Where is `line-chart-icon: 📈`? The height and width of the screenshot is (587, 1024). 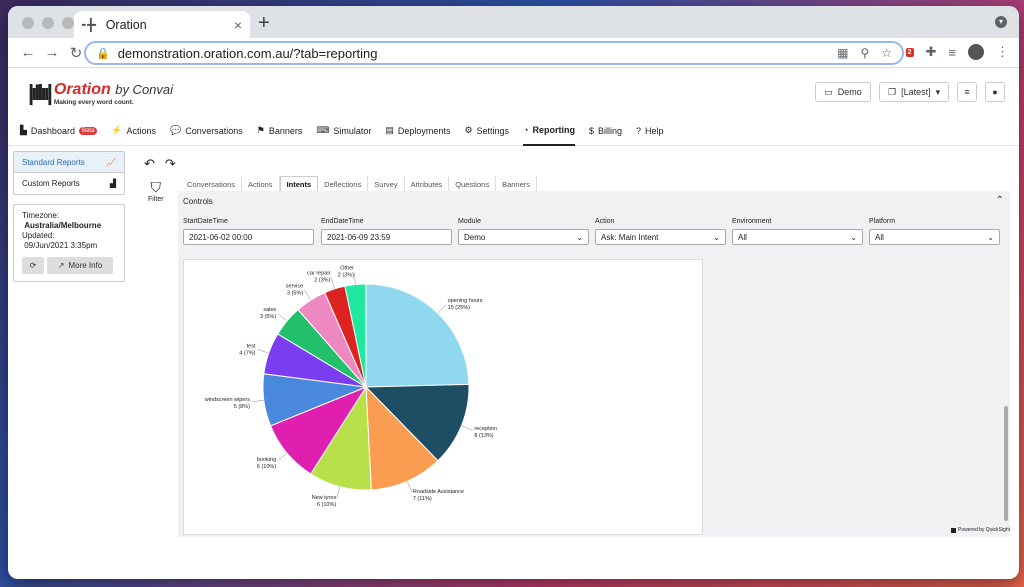
line-chart-icon: 📈 is located at coordinates (111, 162).